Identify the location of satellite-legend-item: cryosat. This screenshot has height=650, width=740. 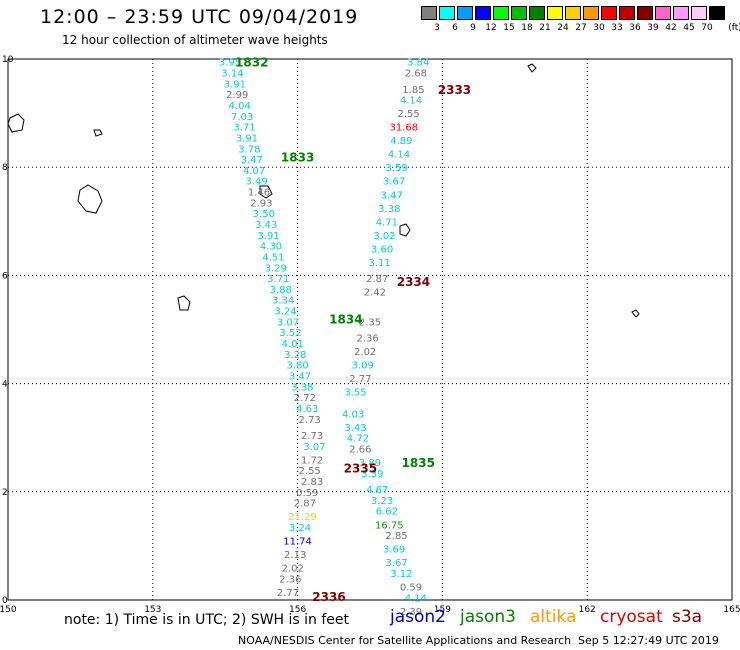
(631, 617).